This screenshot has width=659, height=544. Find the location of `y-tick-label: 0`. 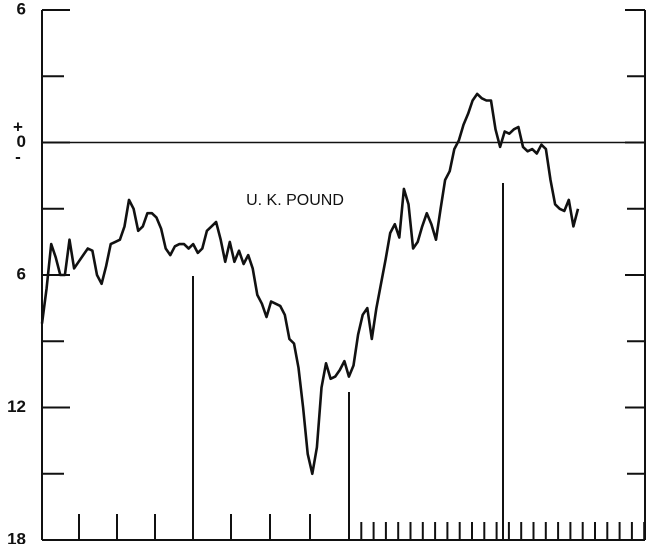

y-tick-label: 0 is located at coordinates (21, 141).